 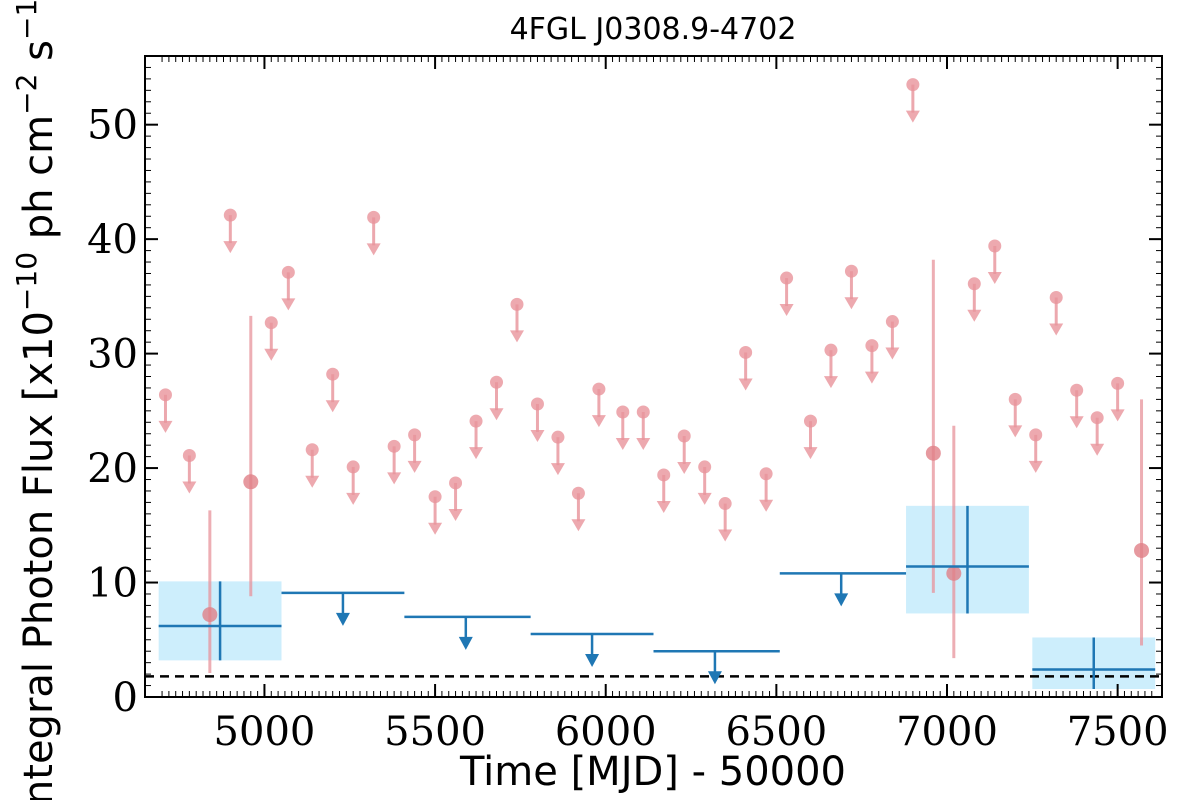 What do you see at coordinates (26, 94) in the screenshot?
I see `y-axis-label-exponent: −2` at bounding box center [26, 94].